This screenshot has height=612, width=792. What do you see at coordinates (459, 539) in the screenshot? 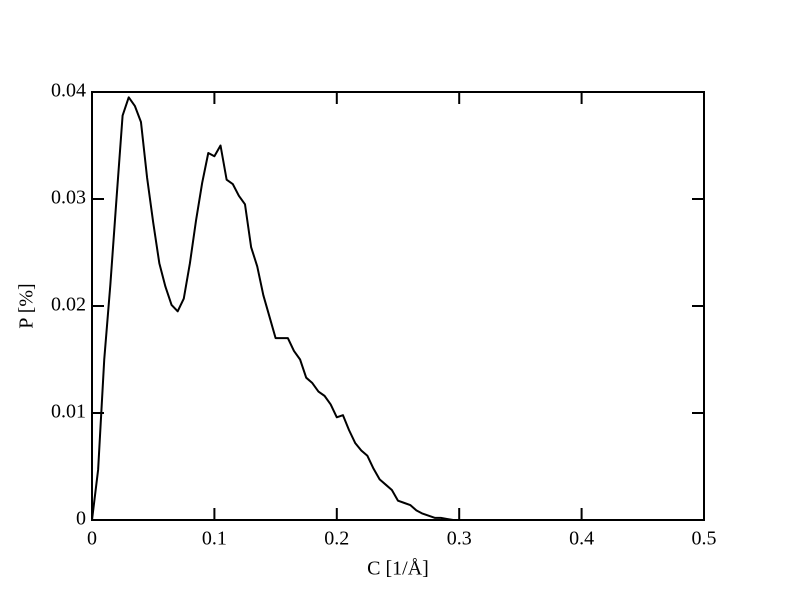
I see `x-tick-label: 0.3` at bounding box center [459, 539].